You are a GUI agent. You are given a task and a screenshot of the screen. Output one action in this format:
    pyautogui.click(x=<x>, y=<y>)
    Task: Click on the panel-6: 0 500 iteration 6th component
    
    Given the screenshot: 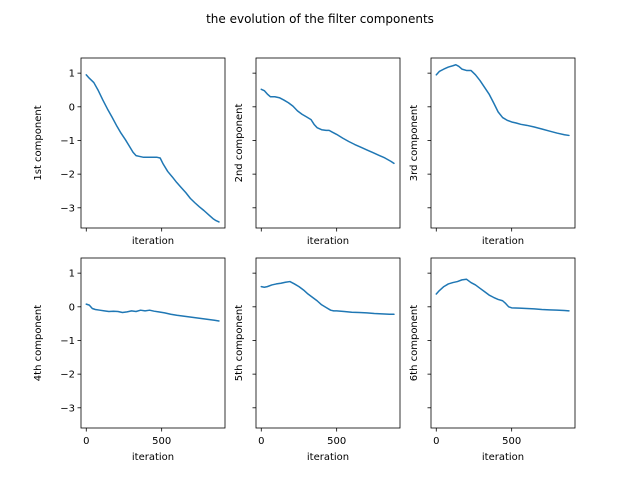 What is the action you would take?
    pyautogui.click(x=492, y=360)
    